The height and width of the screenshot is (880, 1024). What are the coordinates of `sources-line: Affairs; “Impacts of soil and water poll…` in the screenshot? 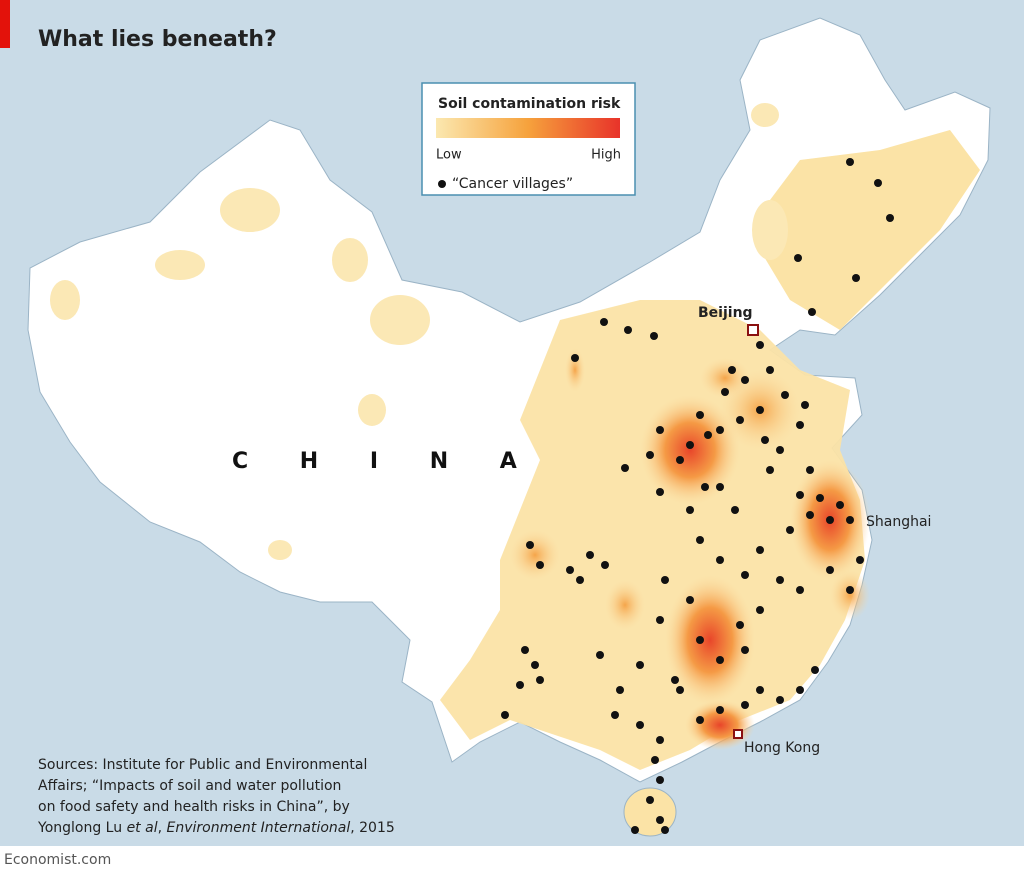 It's located at (189, 786).